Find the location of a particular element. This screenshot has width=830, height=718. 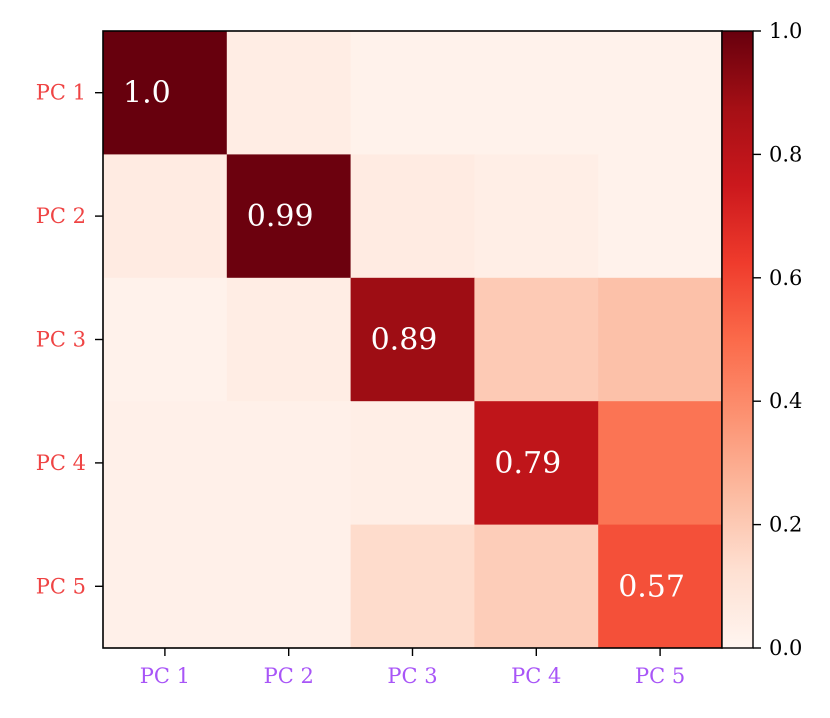

heatmap-cell-r2-c3 is located at coordinates (412, 216).